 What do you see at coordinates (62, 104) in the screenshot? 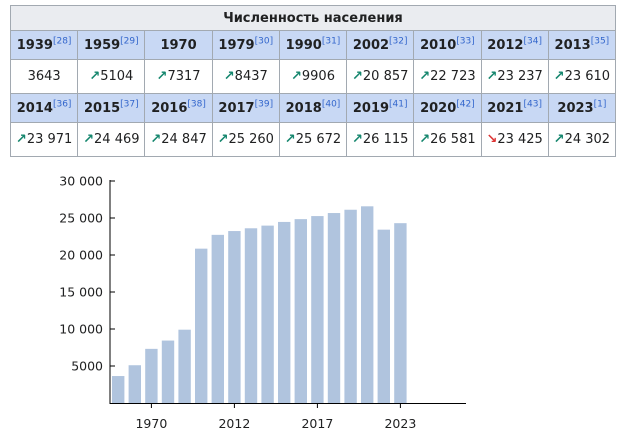
I see `reference-link: [36]` at bounding box center [62, 104].